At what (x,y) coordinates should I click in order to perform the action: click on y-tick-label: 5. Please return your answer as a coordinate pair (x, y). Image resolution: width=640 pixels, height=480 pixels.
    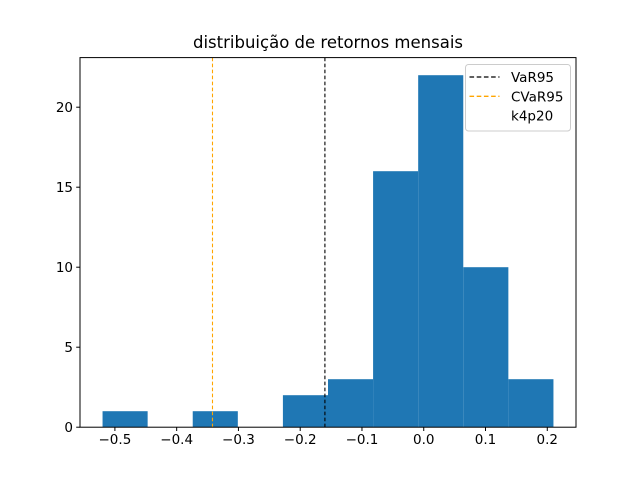
    Looking at the image, I should click on (68, 348).